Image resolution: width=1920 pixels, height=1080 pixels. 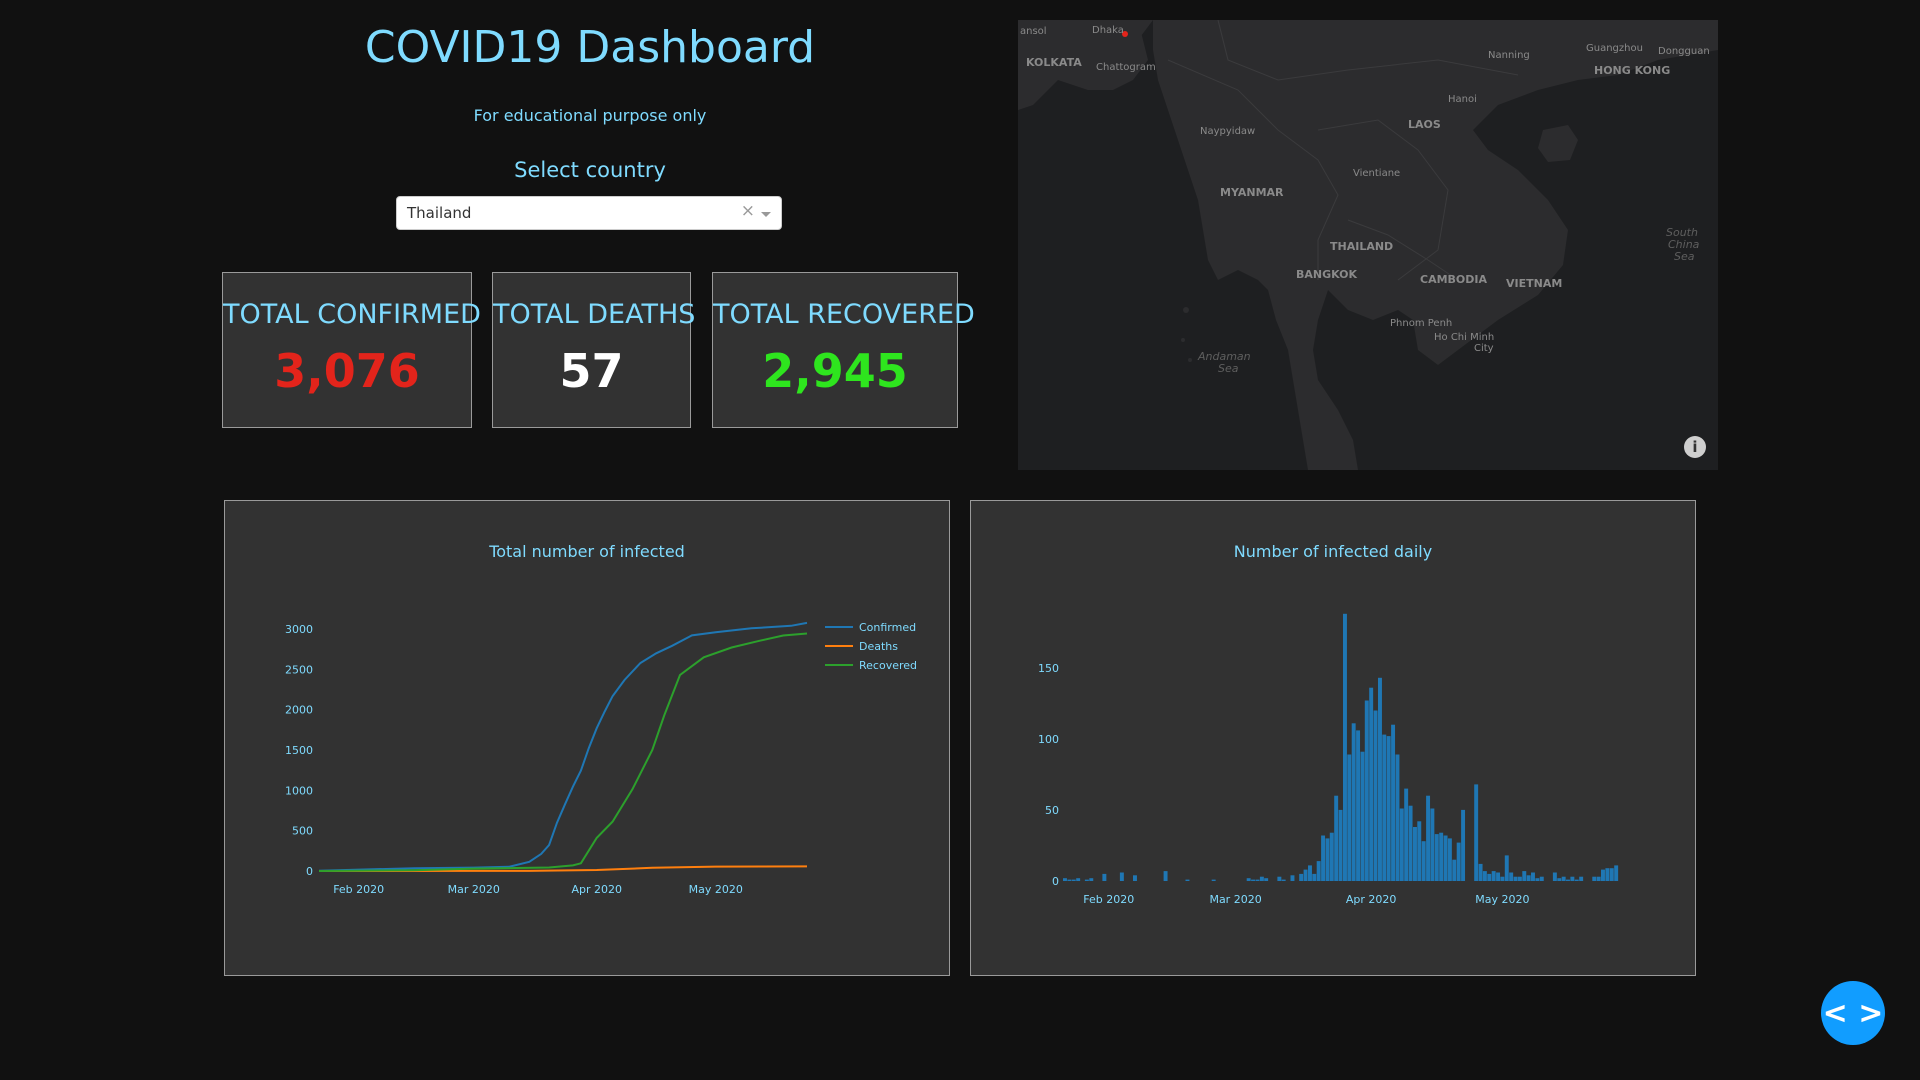 What do you see at coordinates (590, 170) in the screenshot?
I see `select-country-label: Select country` at bounding box center [590, 170].